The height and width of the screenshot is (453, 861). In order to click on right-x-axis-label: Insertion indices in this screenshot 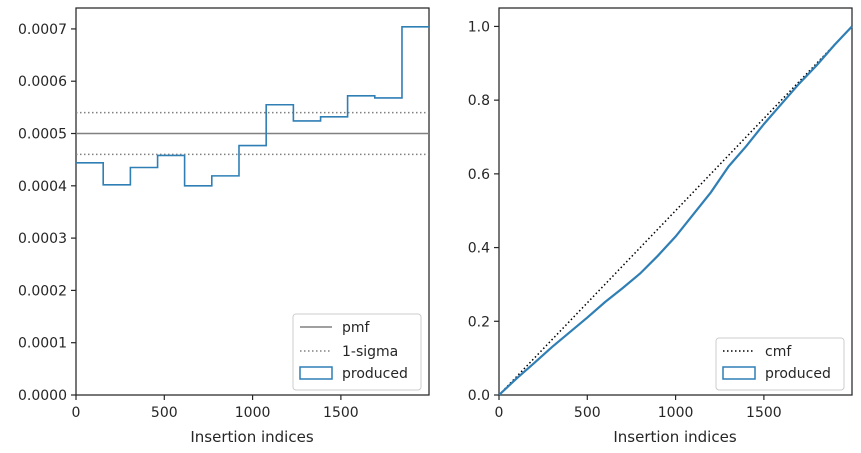, I will do `click(674, 437)`.